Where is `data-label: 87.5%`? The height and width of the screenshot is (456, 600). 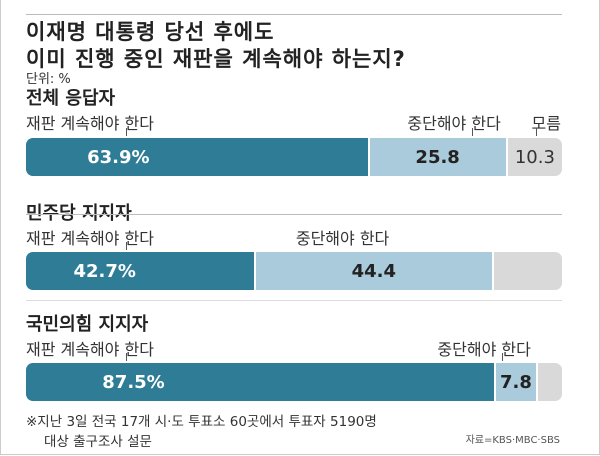 data-label: 87.5% is located at coordinates (133, 382).